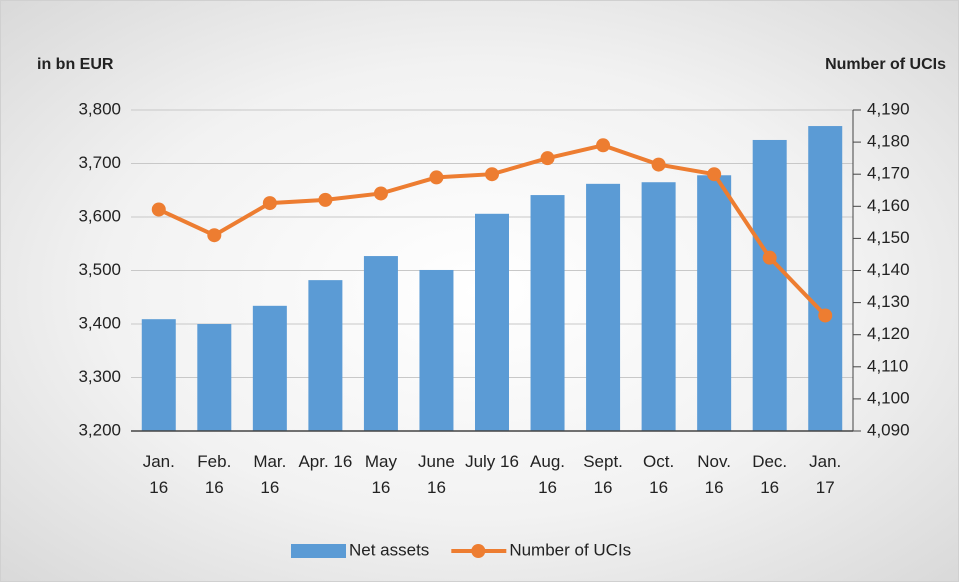 This screenshot has width=959, height=582. I want to click on y-tick-label: 3,700, so click(99, 162).